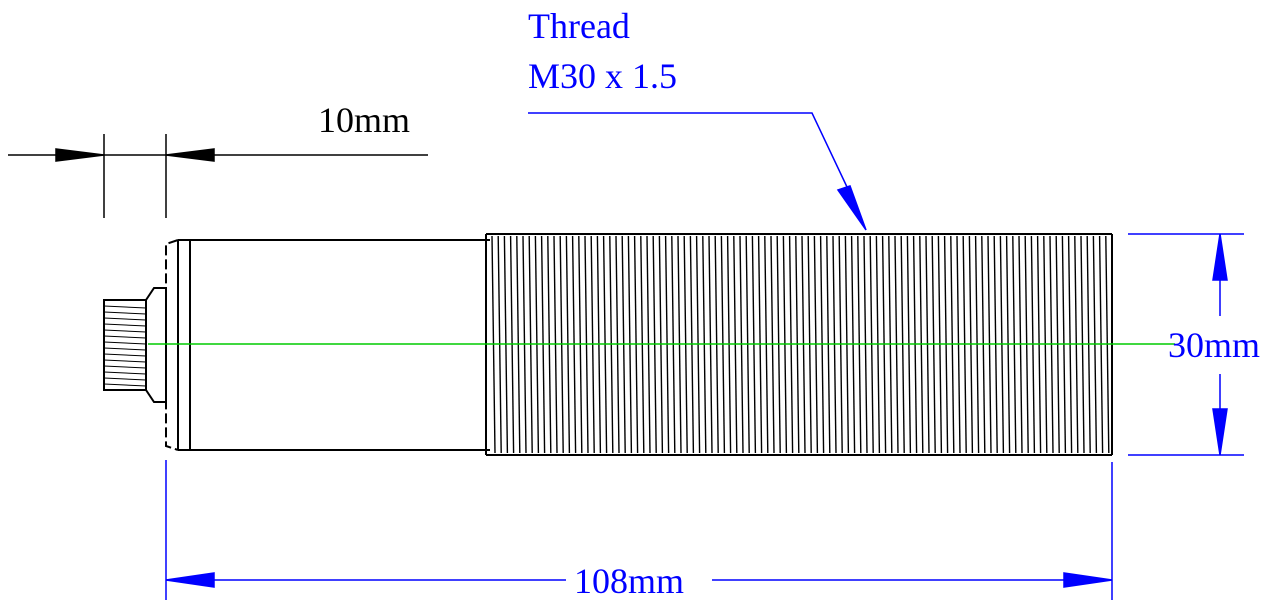 This screenshot has width=1284, height=603. Describe the element at coordinates (364, 120) in the screenshot. I see `width-label: 10mm` at that location.